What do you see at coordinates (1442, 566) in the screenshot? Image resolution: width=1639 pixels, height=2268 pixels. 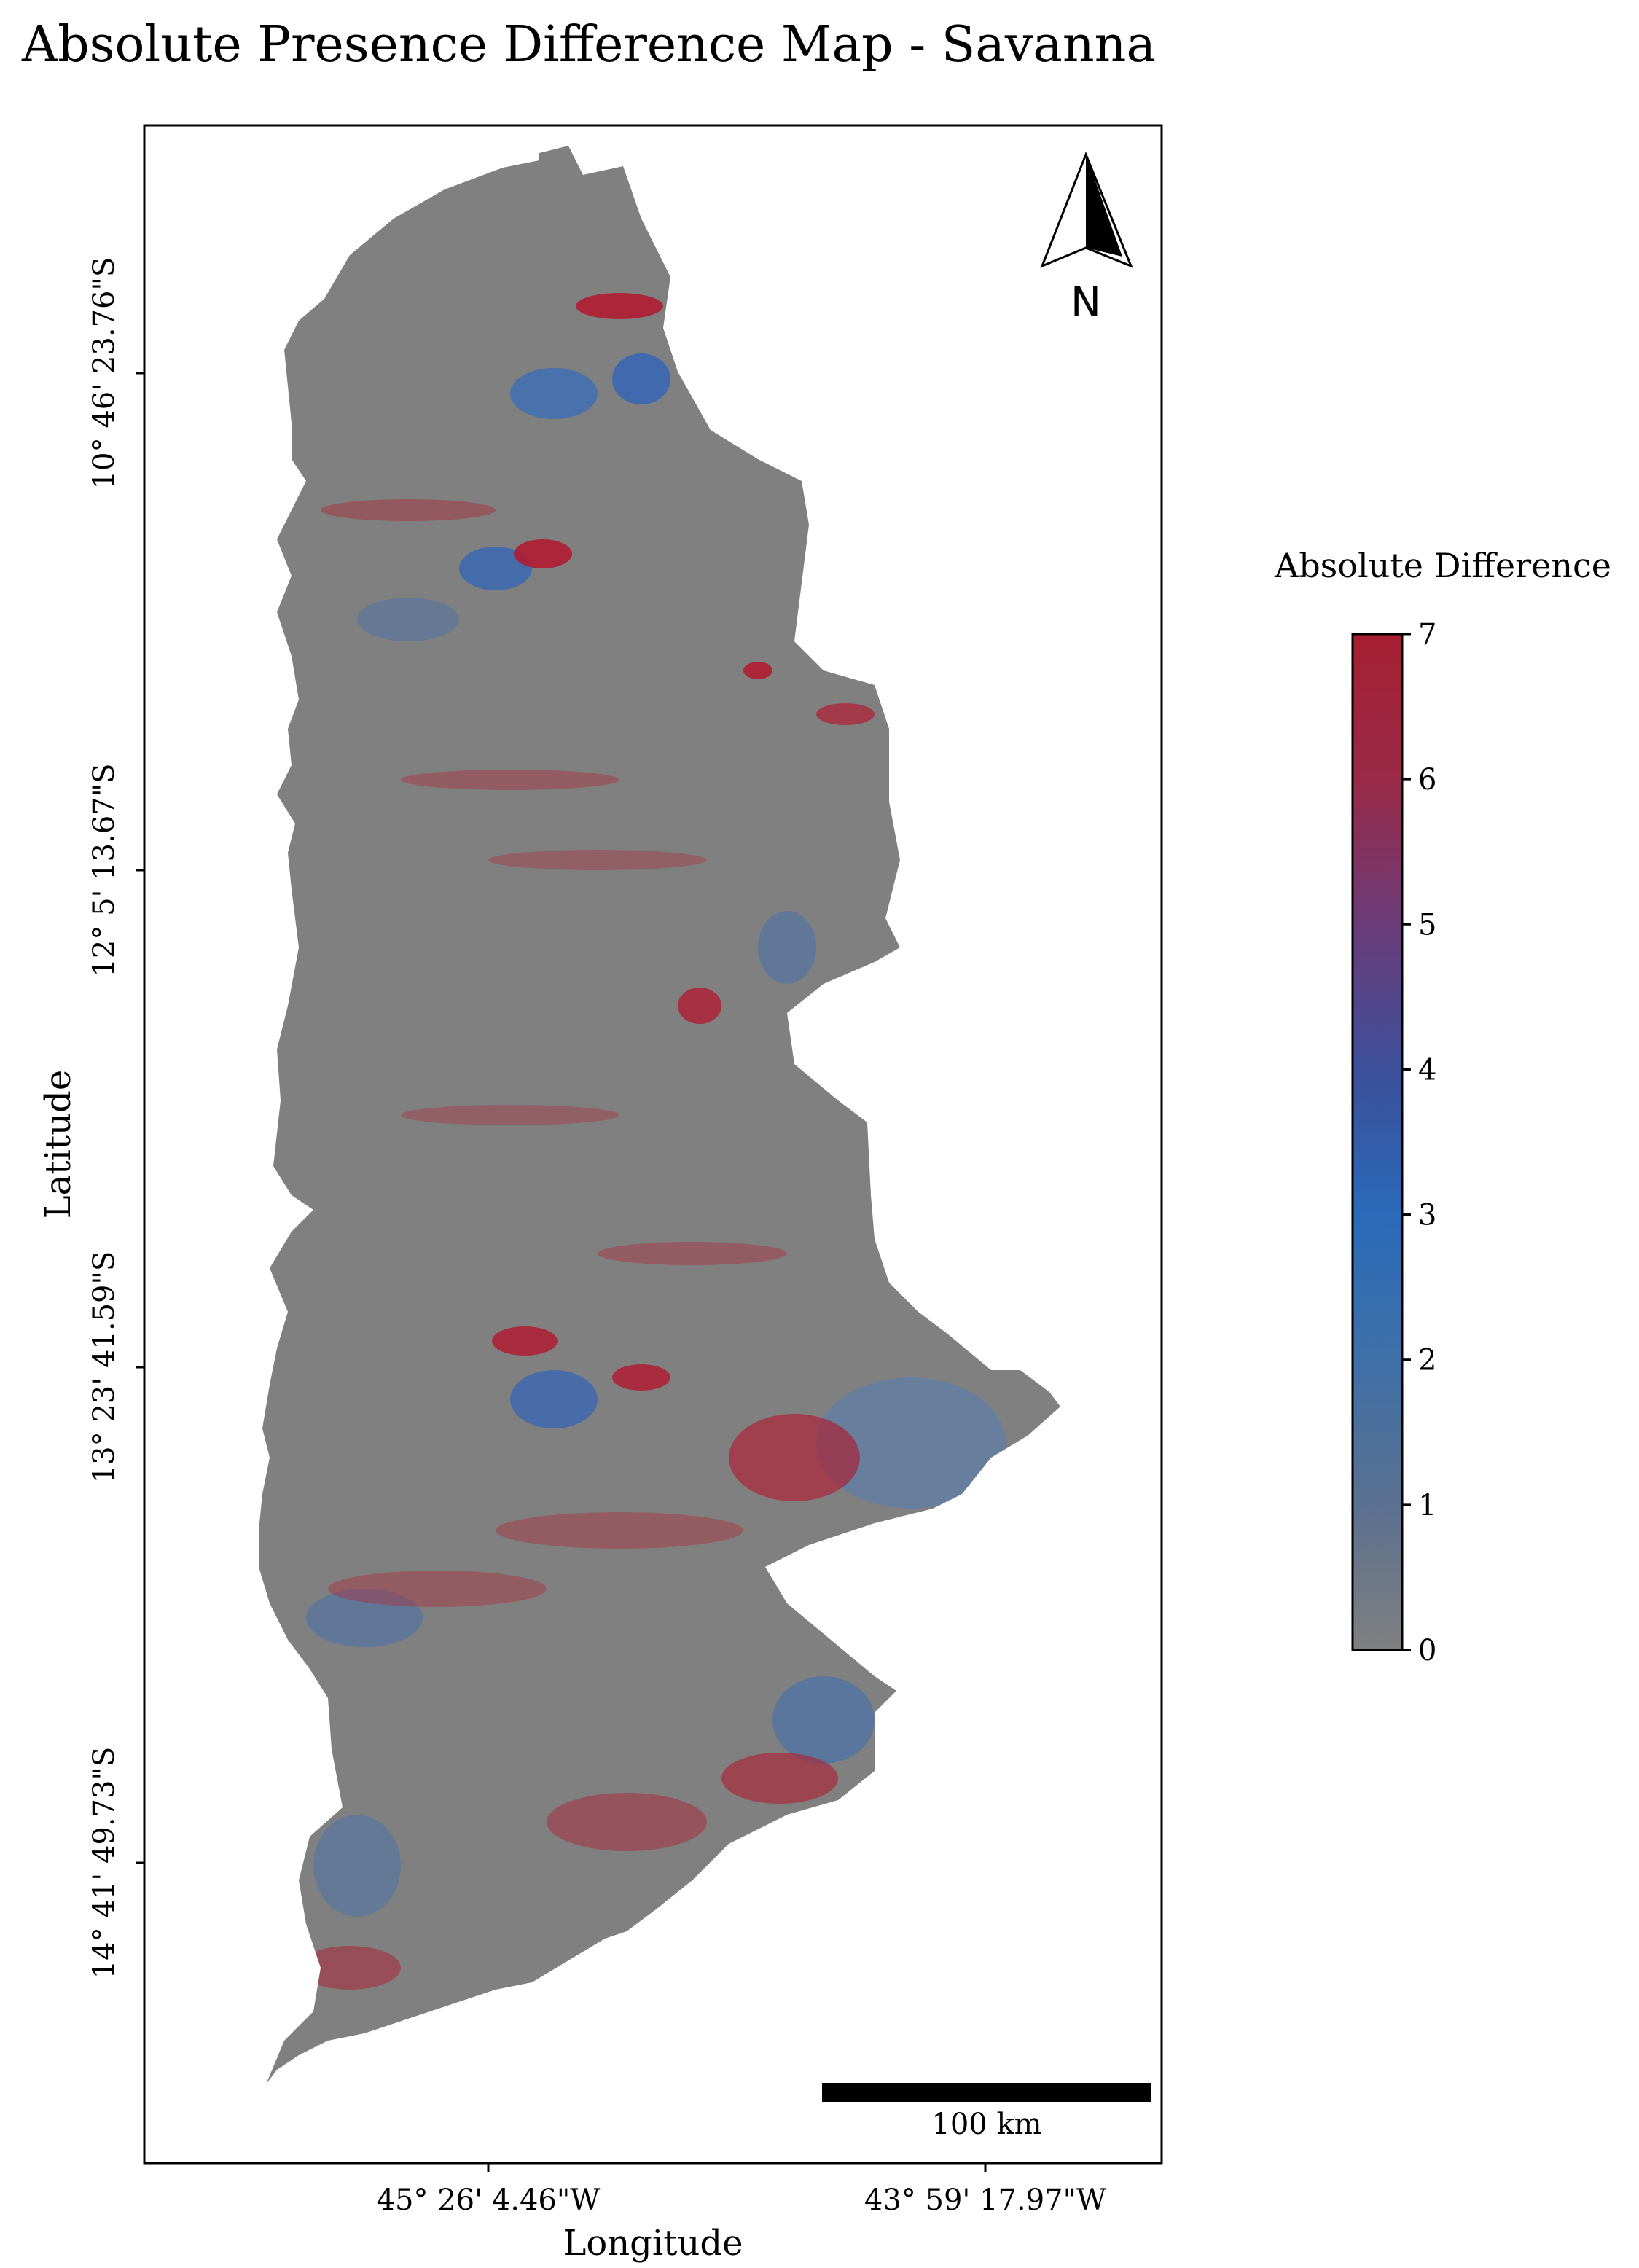 I see `colorbar-title: Absolute Difference` at bounding box center [1442, 566].